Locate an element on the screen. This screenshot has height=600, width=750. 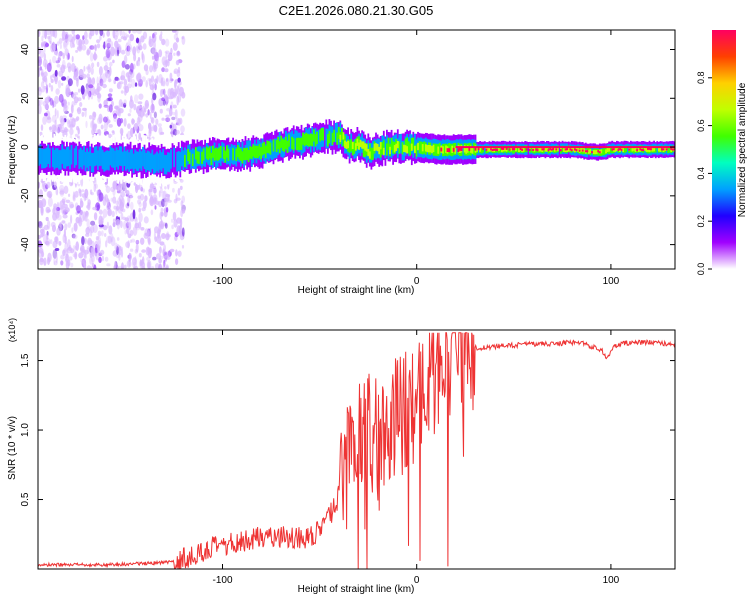
spectrogram-ridge-core is located at coordinates (565, 147).